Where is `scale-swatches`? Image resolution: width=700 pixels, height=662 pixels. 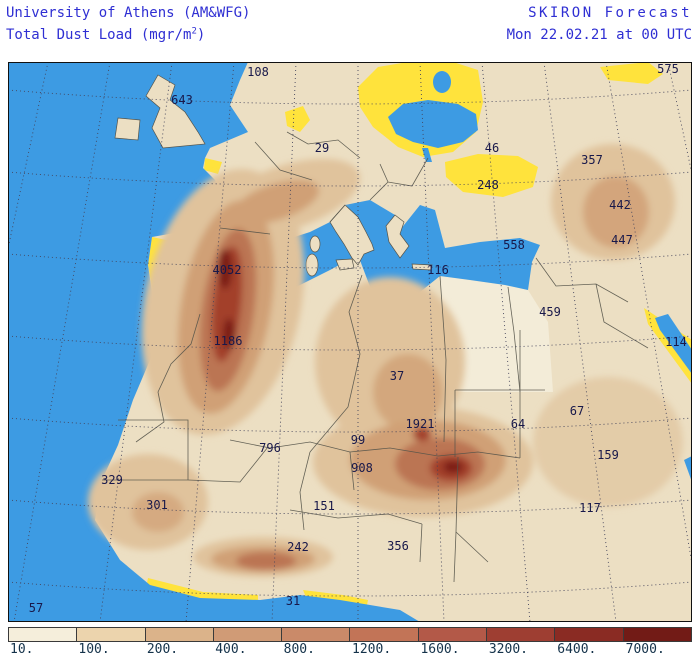
scale-swatches is located at coordinates (350, 634).